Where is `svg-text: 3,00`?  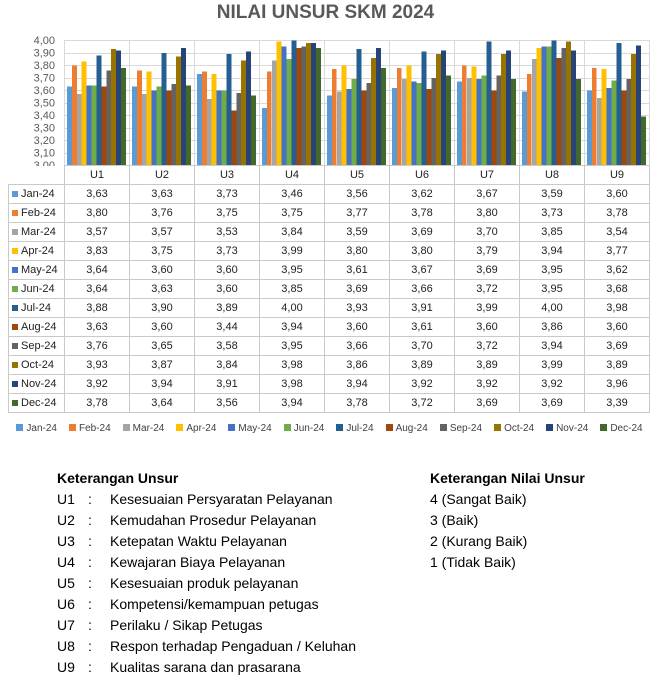
svg-text: 3,00 is located at coordinates (44, 163).